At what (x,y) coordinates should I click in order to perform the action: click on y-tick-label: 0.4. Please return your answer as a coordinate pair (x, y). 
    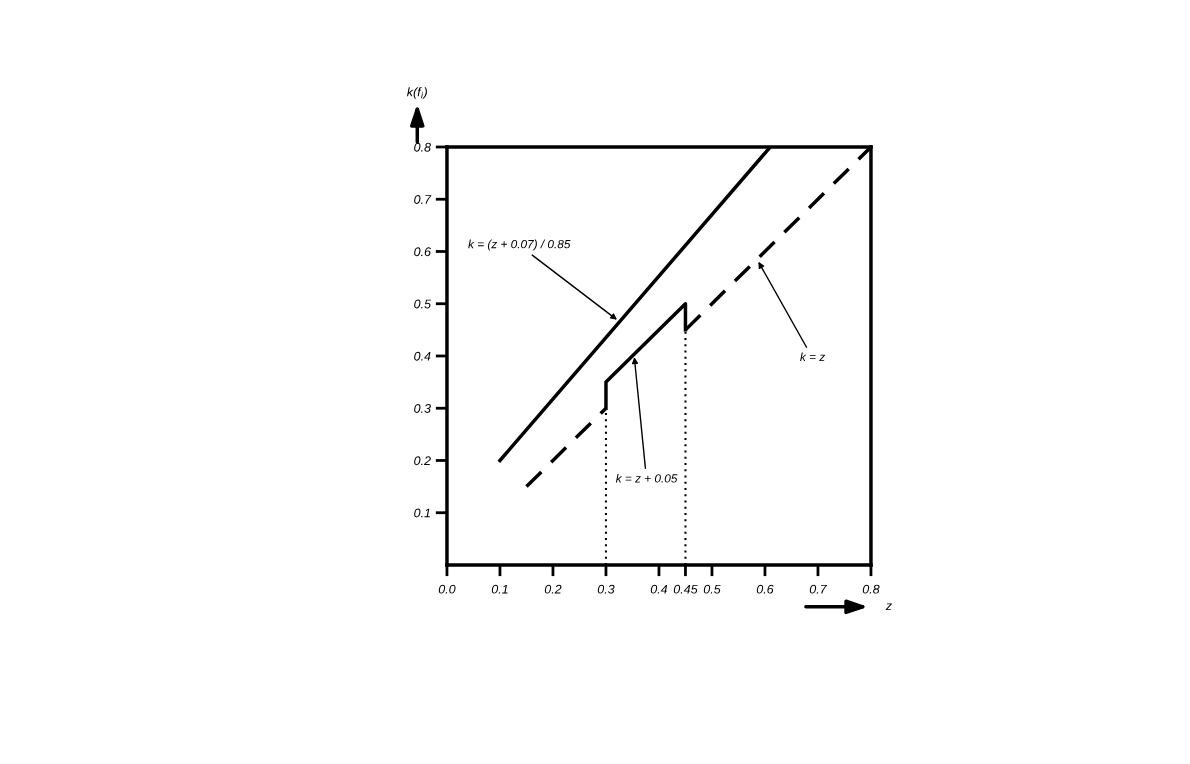
    Looking at the image, I should click on (422, 356).